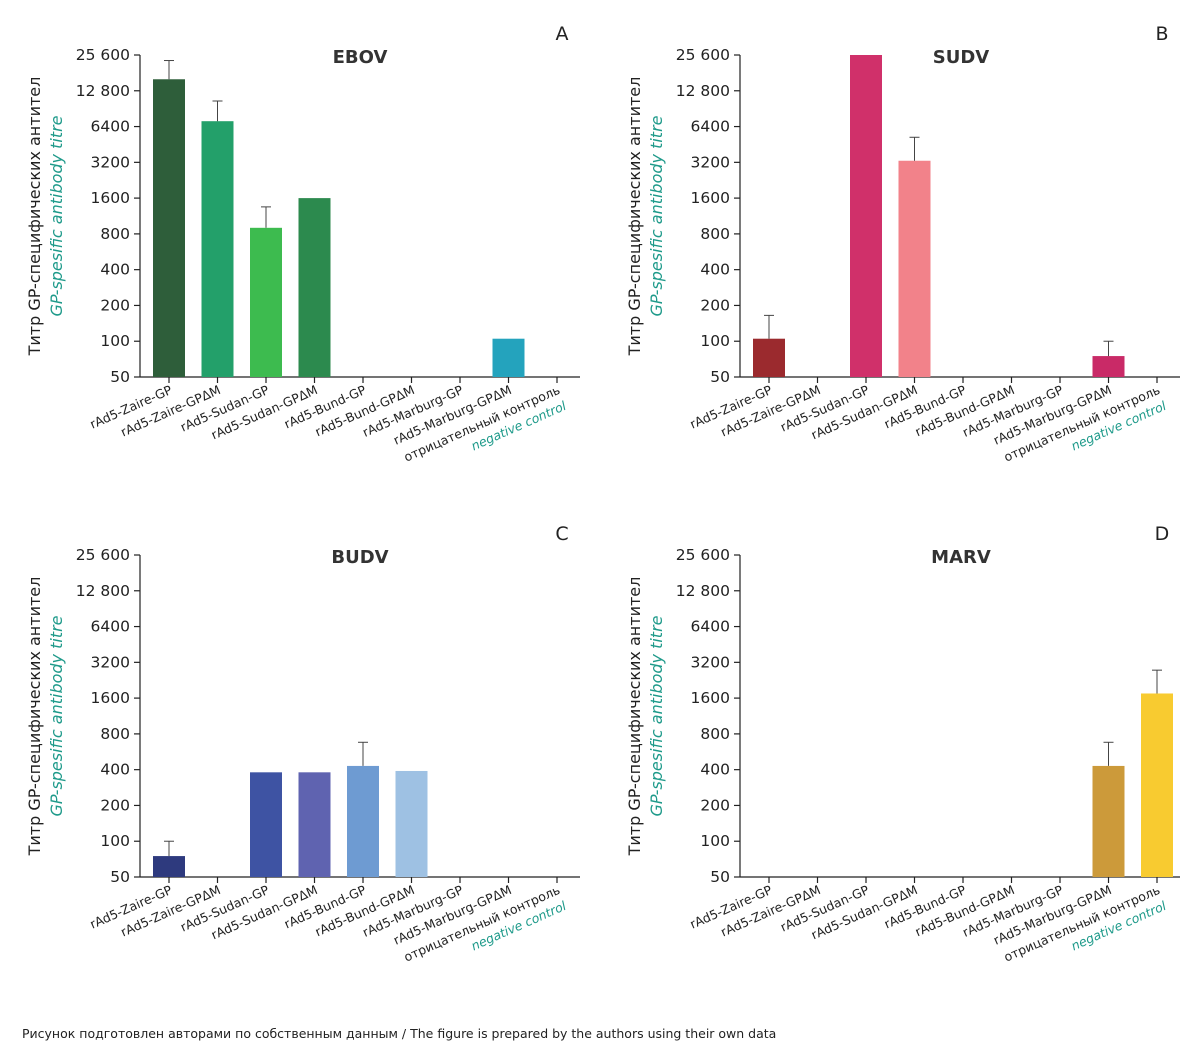 The width and height of the screenshot is (1200, 1055). Describe the element at coordinates (561, 534) in the screenshot. I see `panel-letter: C` at that location.